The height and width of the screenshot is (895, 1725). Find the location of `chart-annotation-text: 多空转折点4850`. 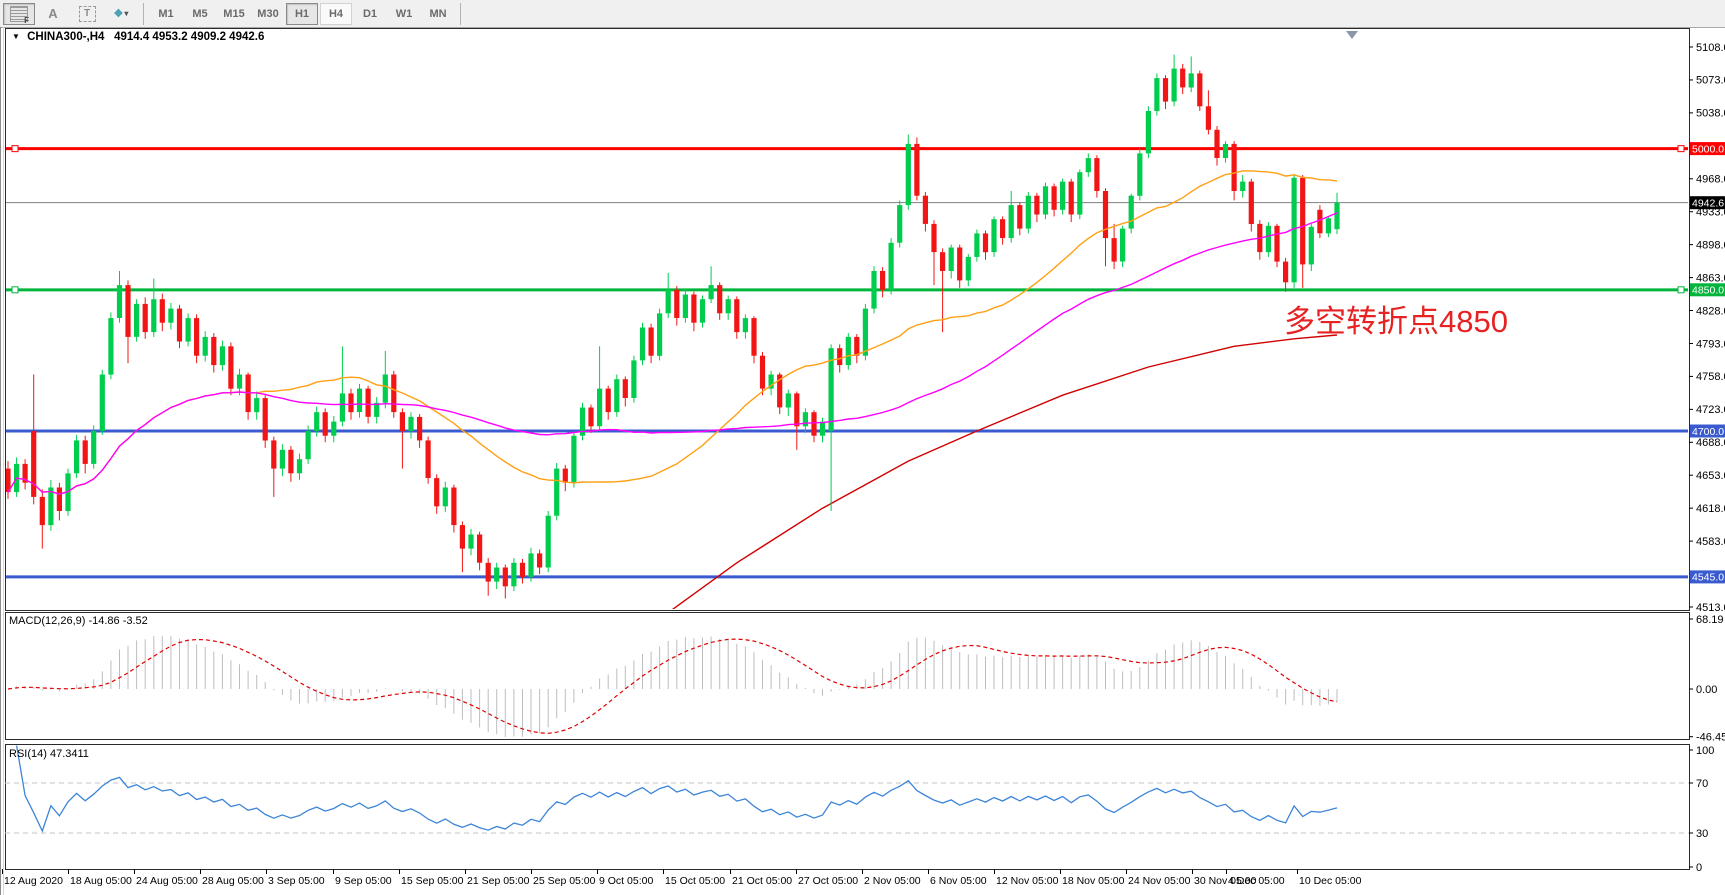

chart-annotation-text: 多空转折点4850 is located at coordinates (1396, 321).